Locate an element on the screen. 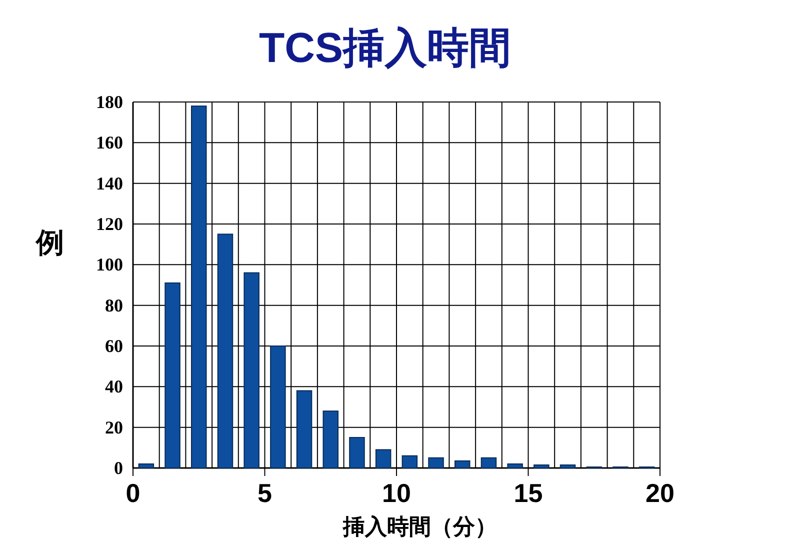 This screenshot has width=800, height=553. y-tick-label: 60 is located at coordinates (114, 346).